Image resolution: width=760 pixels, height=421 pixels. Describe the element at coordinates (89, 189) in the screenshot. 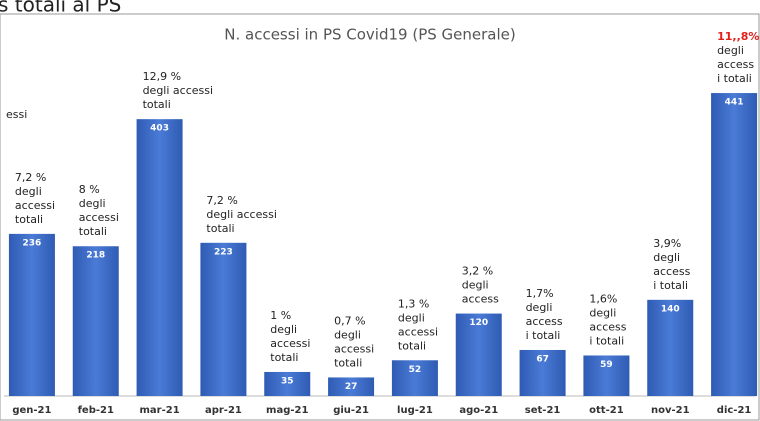

I see `annotation: 8 %` at that location.